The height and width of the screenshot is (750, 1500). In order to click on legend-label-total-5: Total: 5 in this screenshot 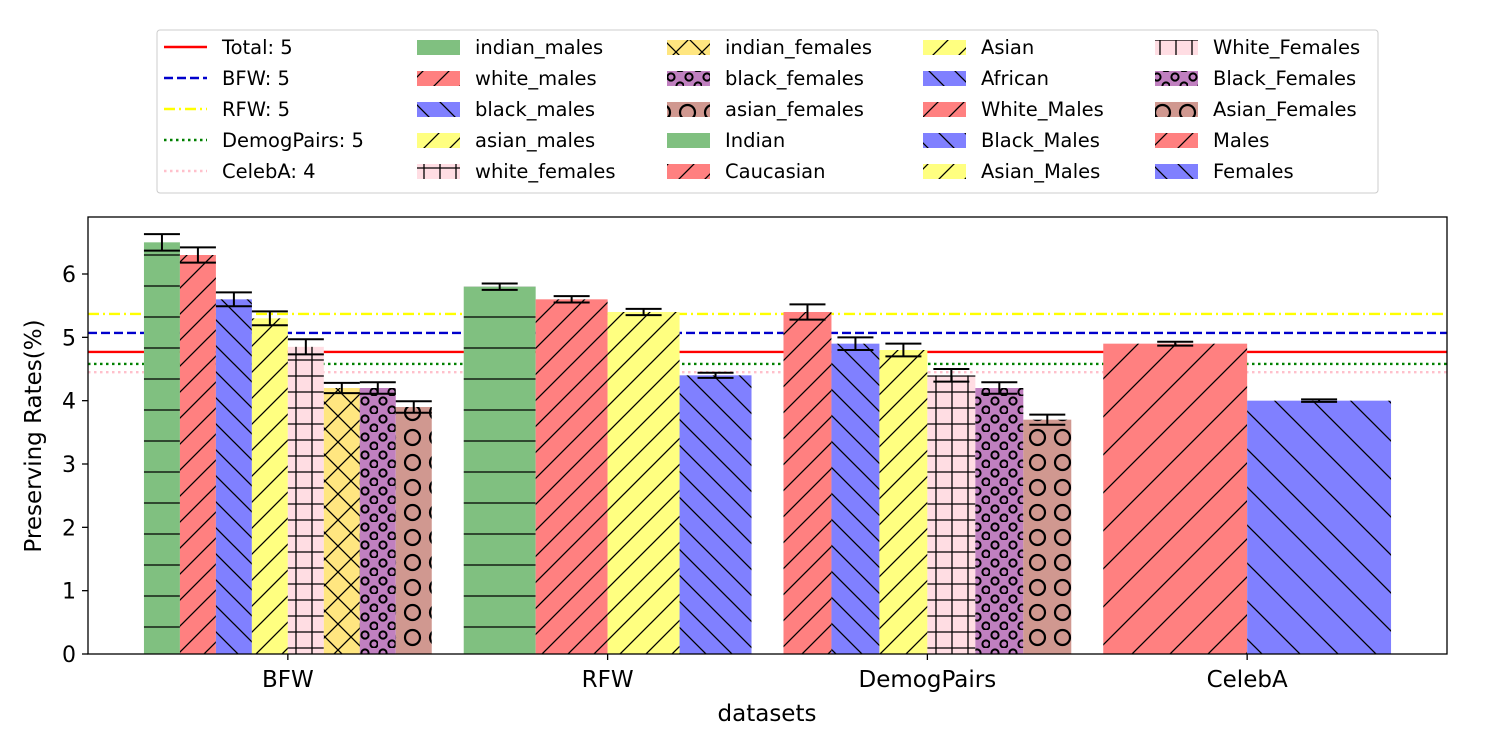, I will do `click(257, 47)`.